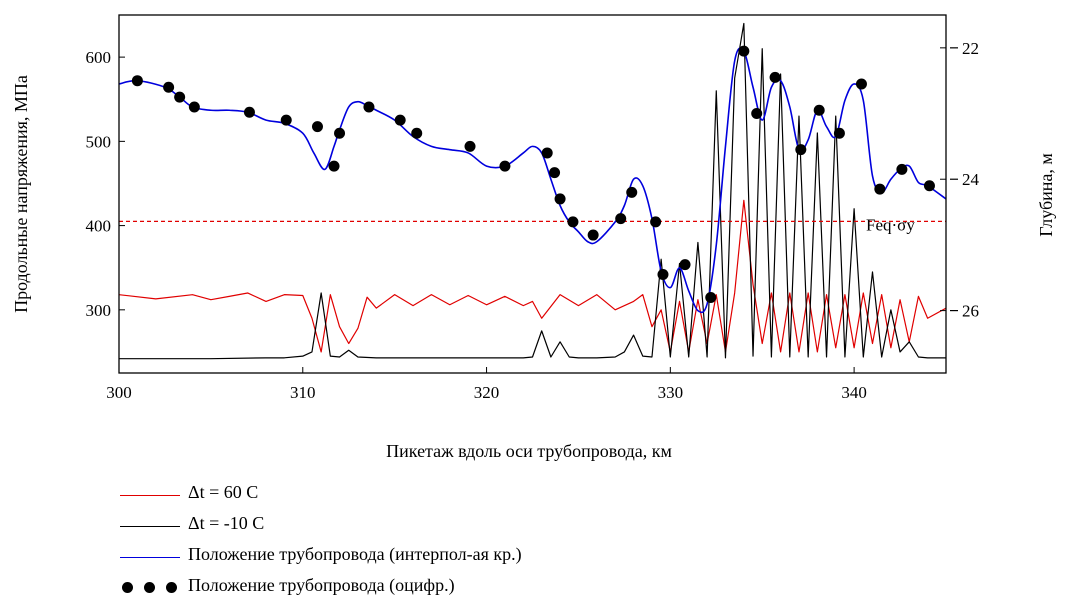 Image resolution: width=1071 pixels, height=616 pixels. Describe the element at coordinates (1046, 195) in the screenshot. I see `y2-axis-label: Глубина, м` at that location.